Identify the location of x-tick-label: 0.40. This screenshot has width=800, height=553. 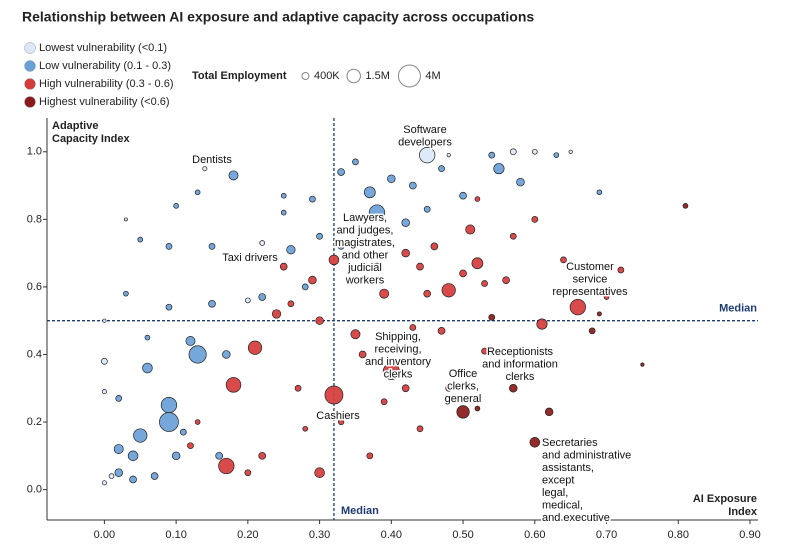
(391, 535).